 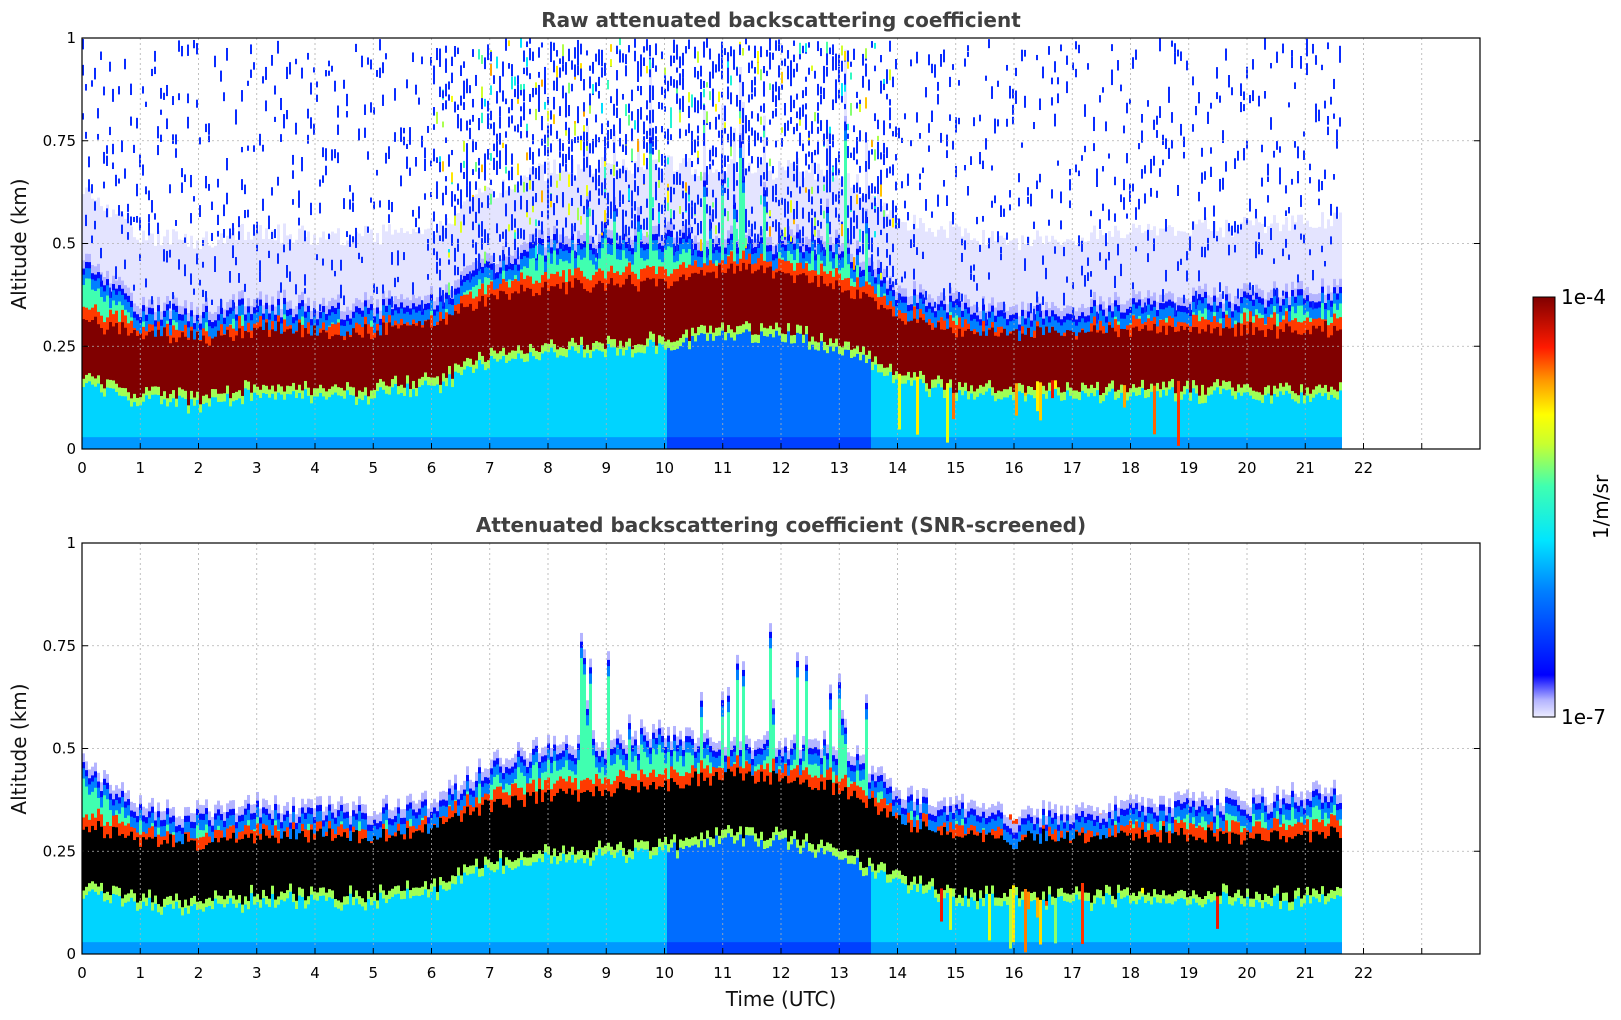 What do you see at coordinates (71, 38) in the screenshot?
I see `y-tick-label: 1` at bounding box center [71, 38].